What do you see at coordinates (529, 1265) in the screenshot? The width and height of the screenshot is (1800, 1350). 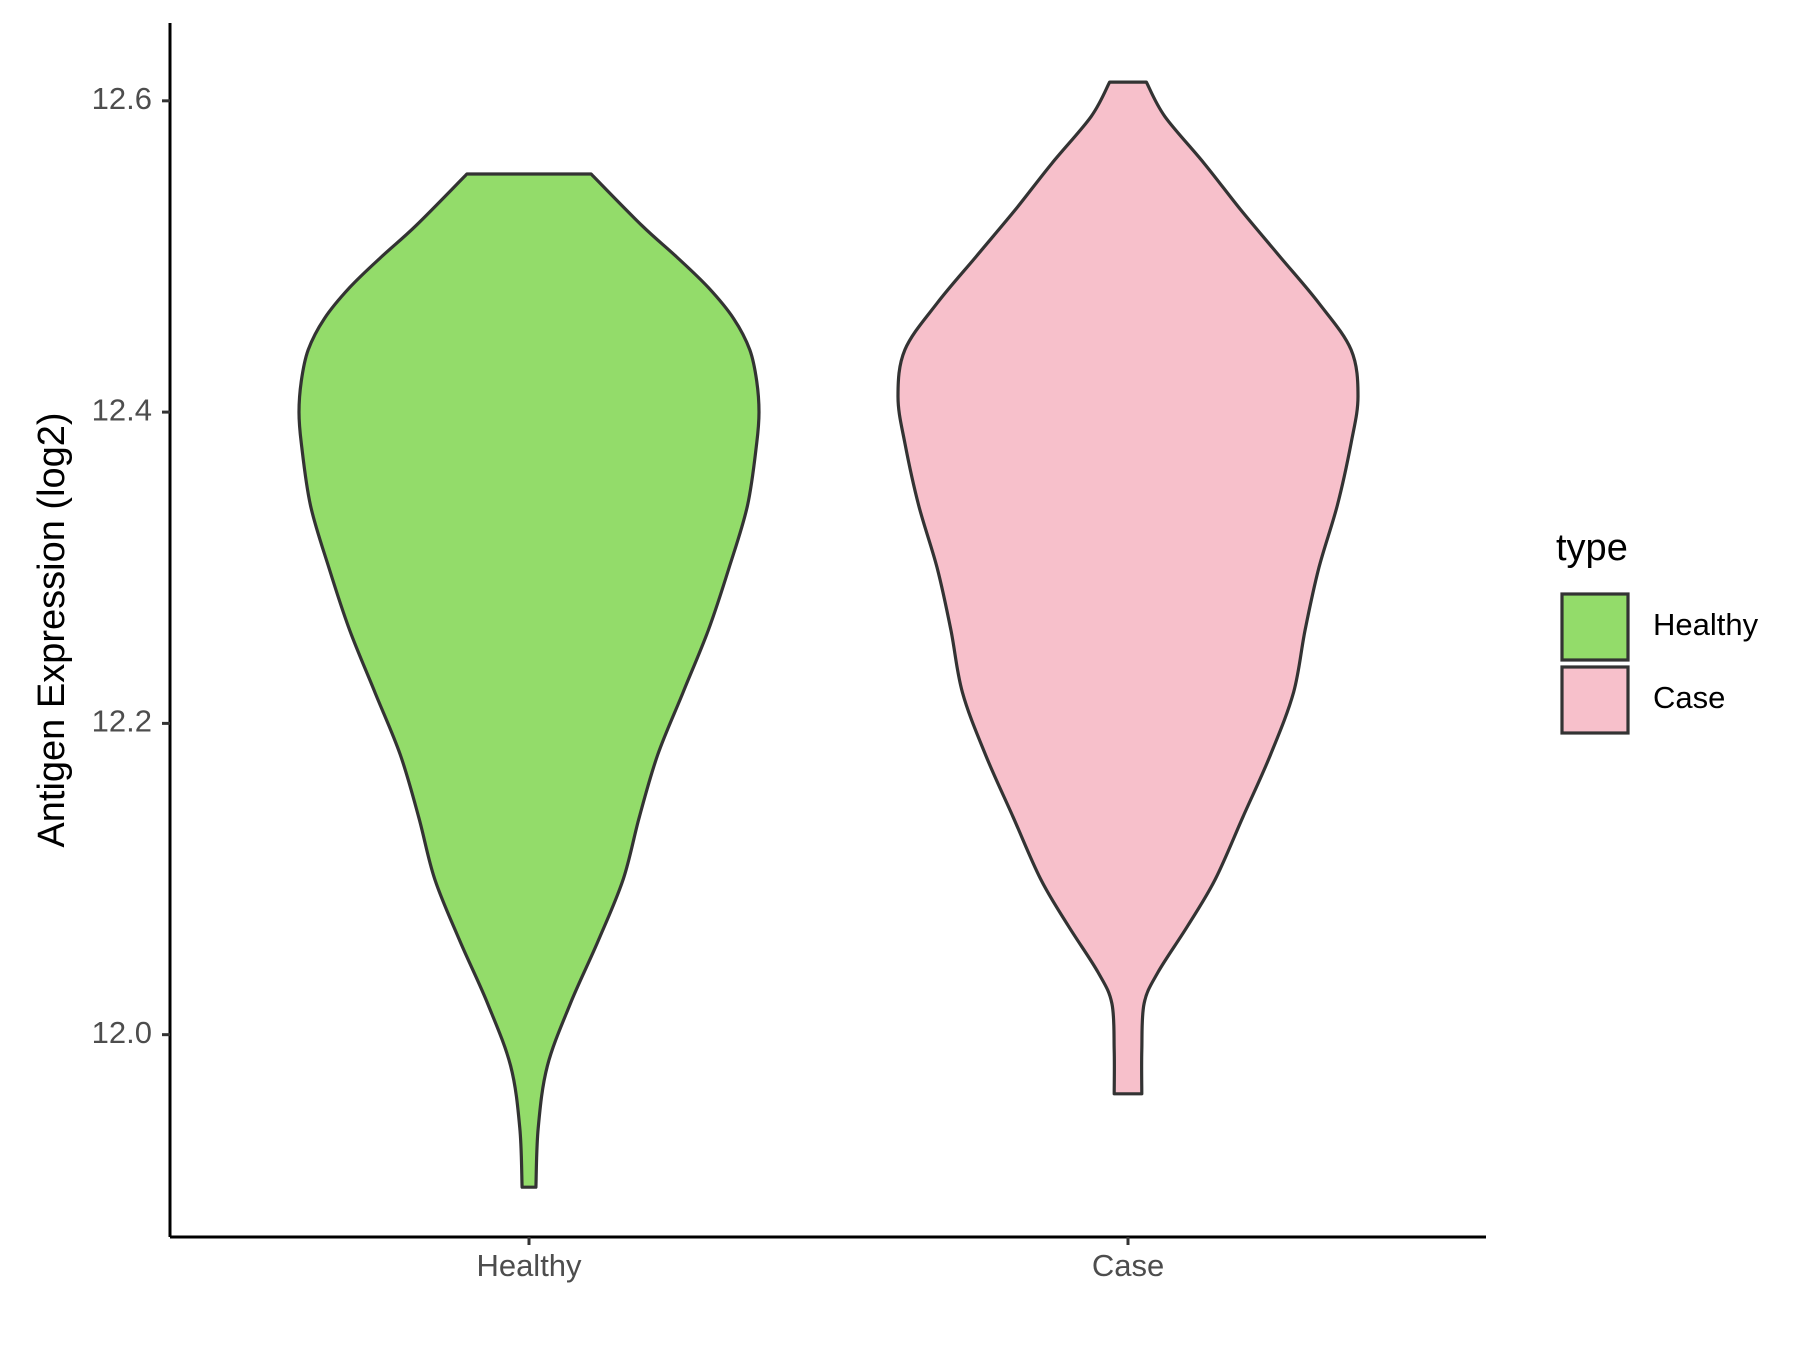 I see `x-tick-label: Healthy` at bounding box center [529, 1265].